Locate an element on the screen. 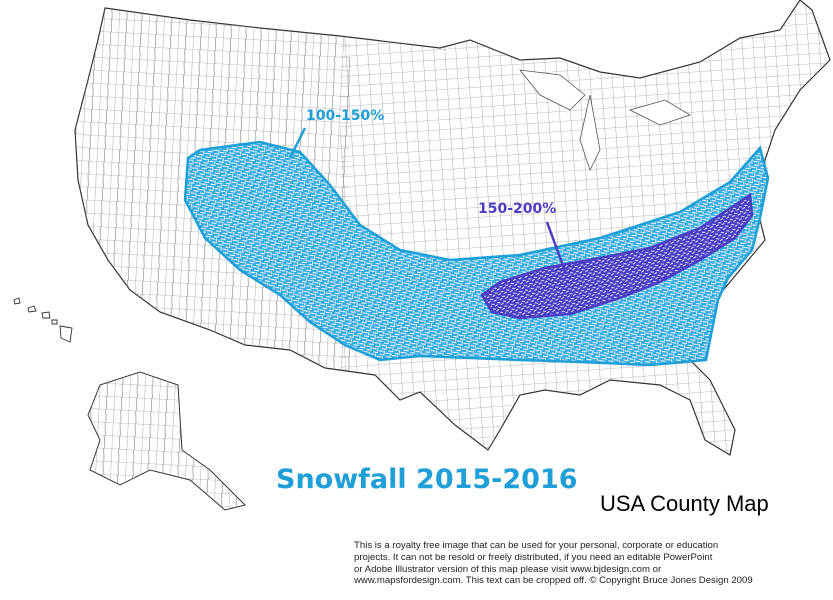 This screenshot has width=833, height=600. alaska is located at coordinates (166, 441).